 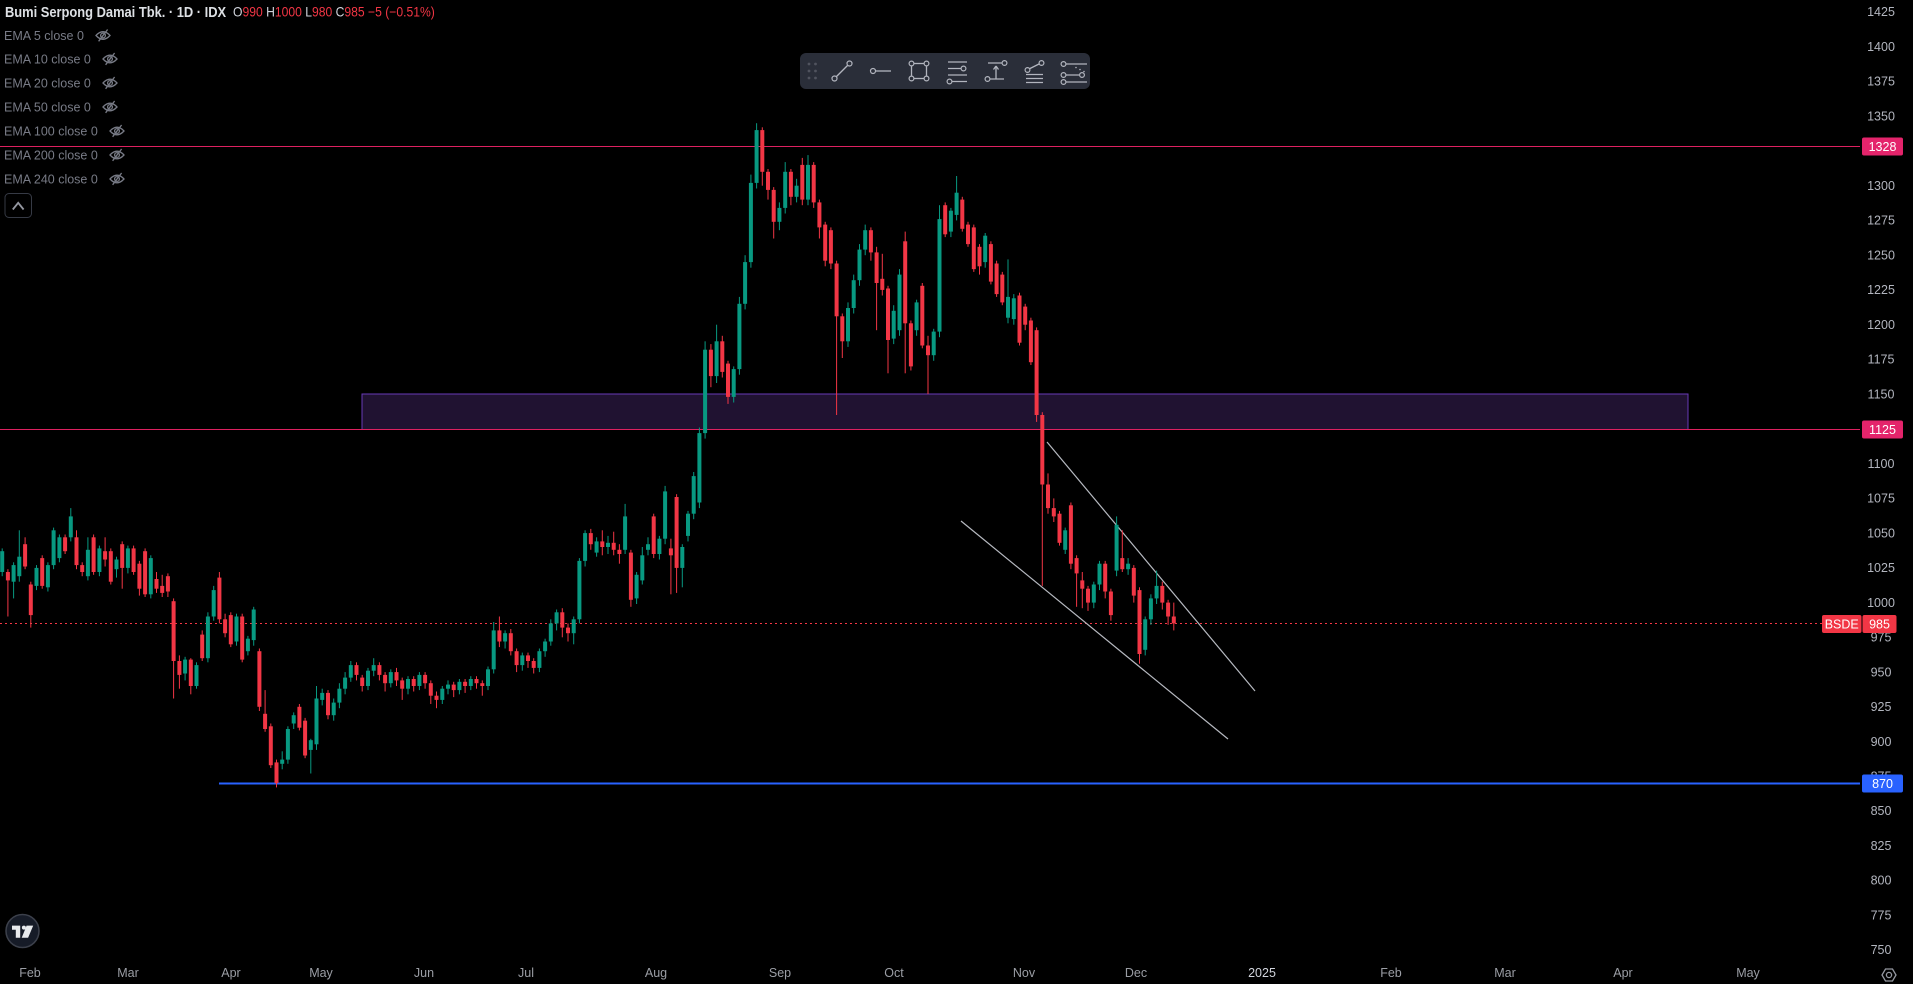 What do you see at coordinates (1881, 464) in the screenshot?
I see `svg-text: 1100` at bounding box center [1881, 464].